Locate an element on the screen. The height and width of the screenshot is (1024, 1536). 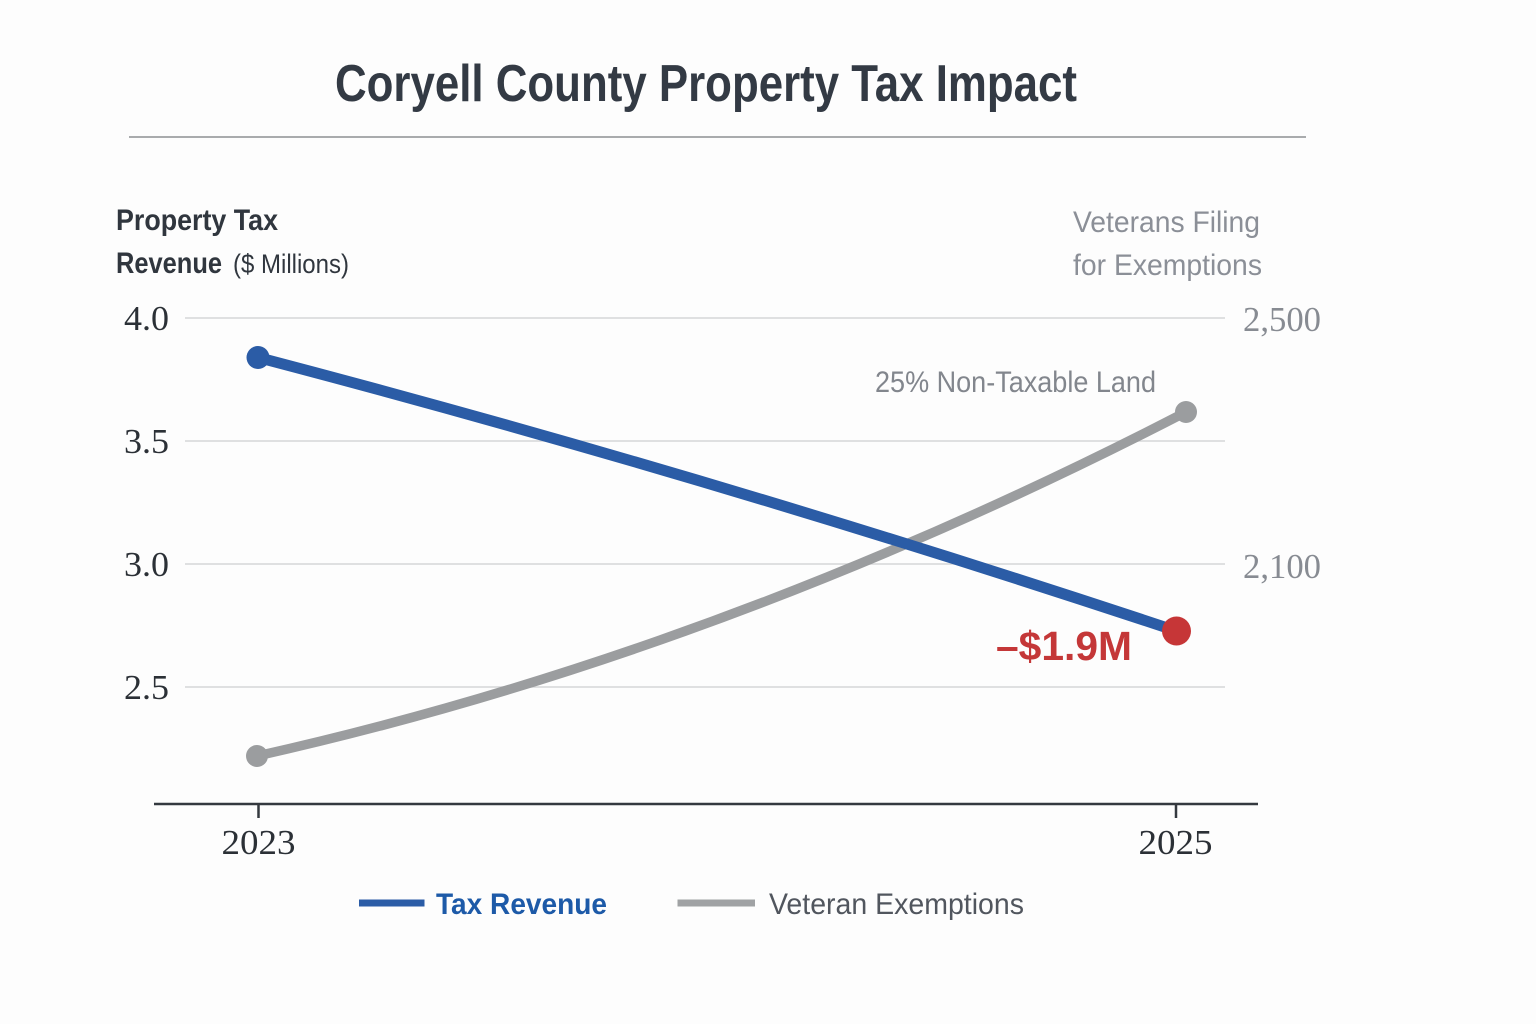
svg-text: 2.5 is located at coordinates (146, 687).